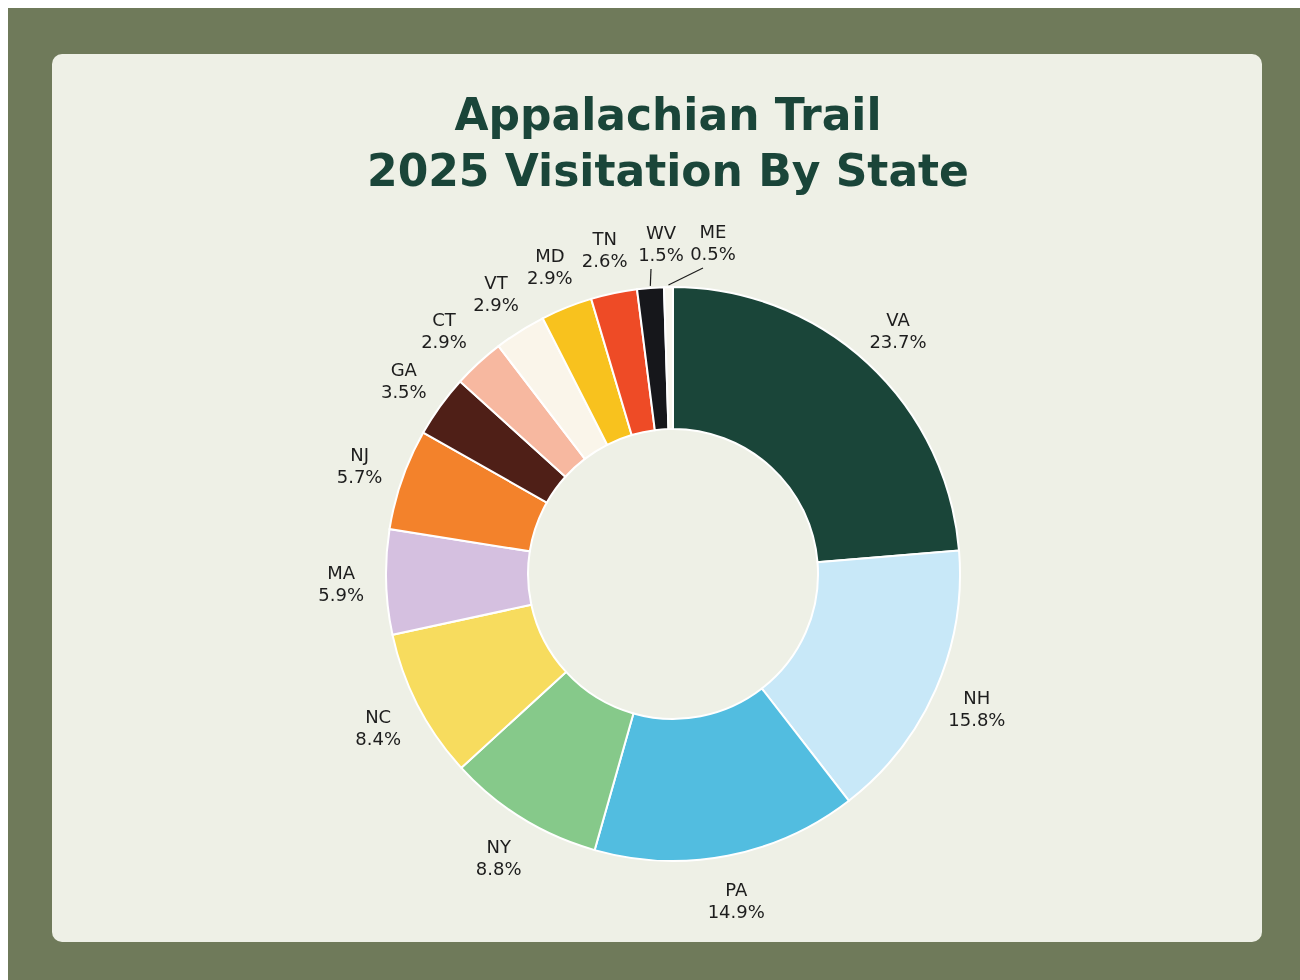 The image size is (1300, 980). I want to click on data-label: 15.8%, so click(977, 719).